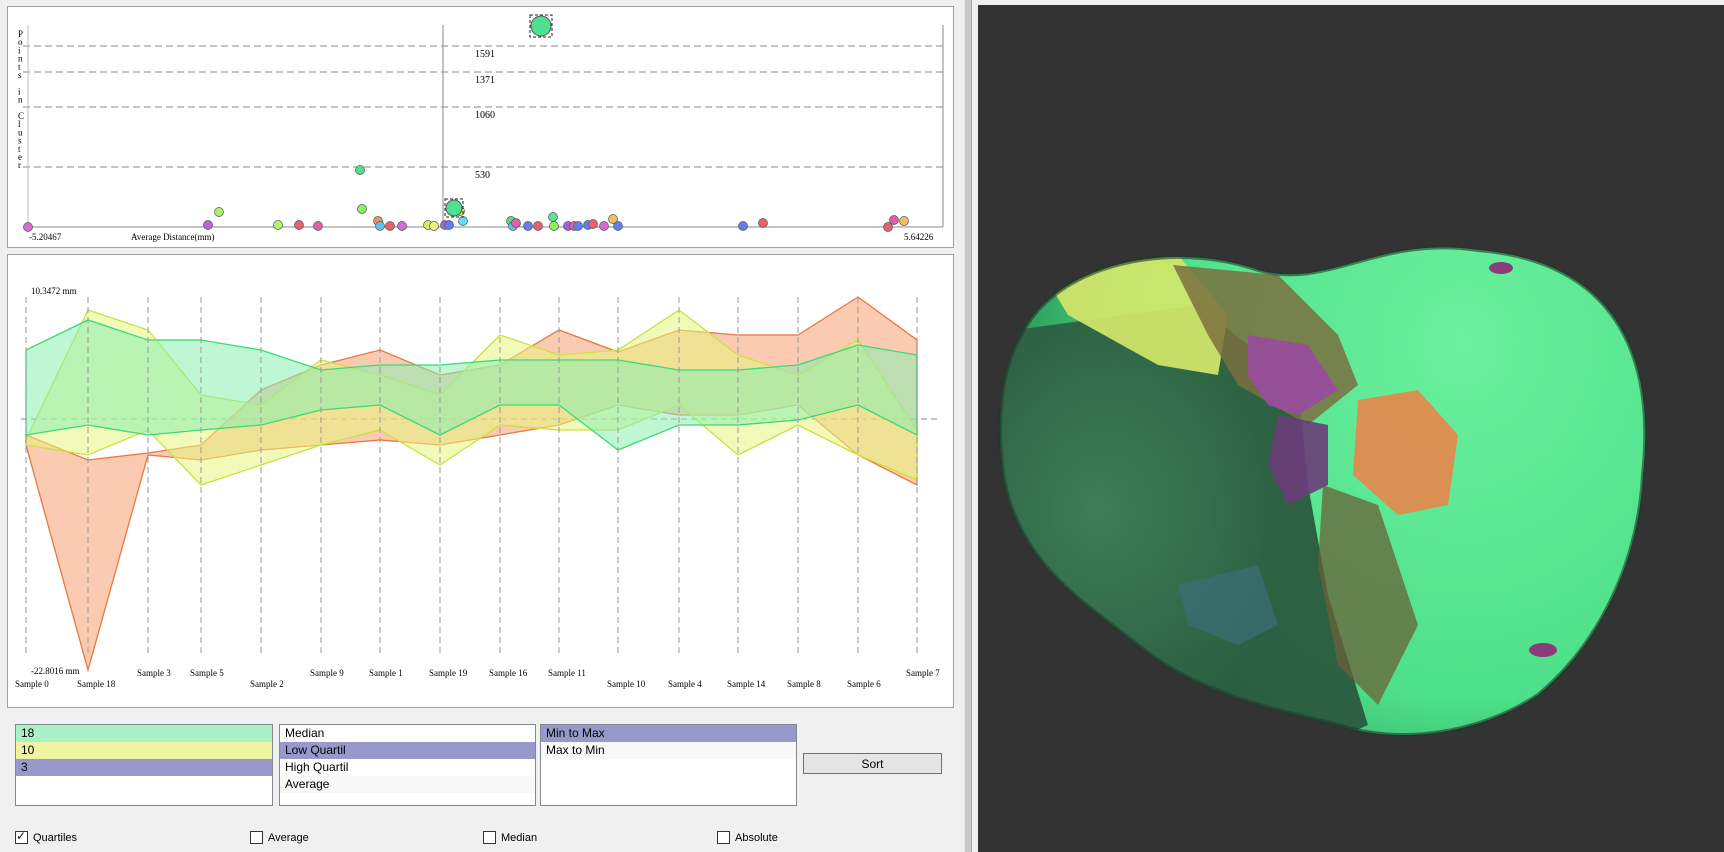 Image resolution: width=1724 pixels, height=852 pixels. I want to click on x-max-label: 5.64226, so click(919, 237).